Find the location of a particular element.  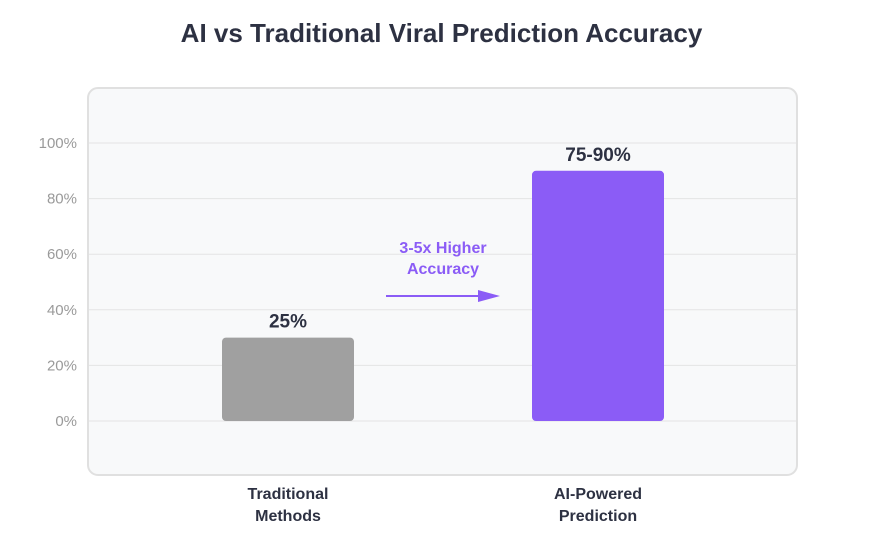

annotation-text: Accuracy is located at coordinates (443, 269).